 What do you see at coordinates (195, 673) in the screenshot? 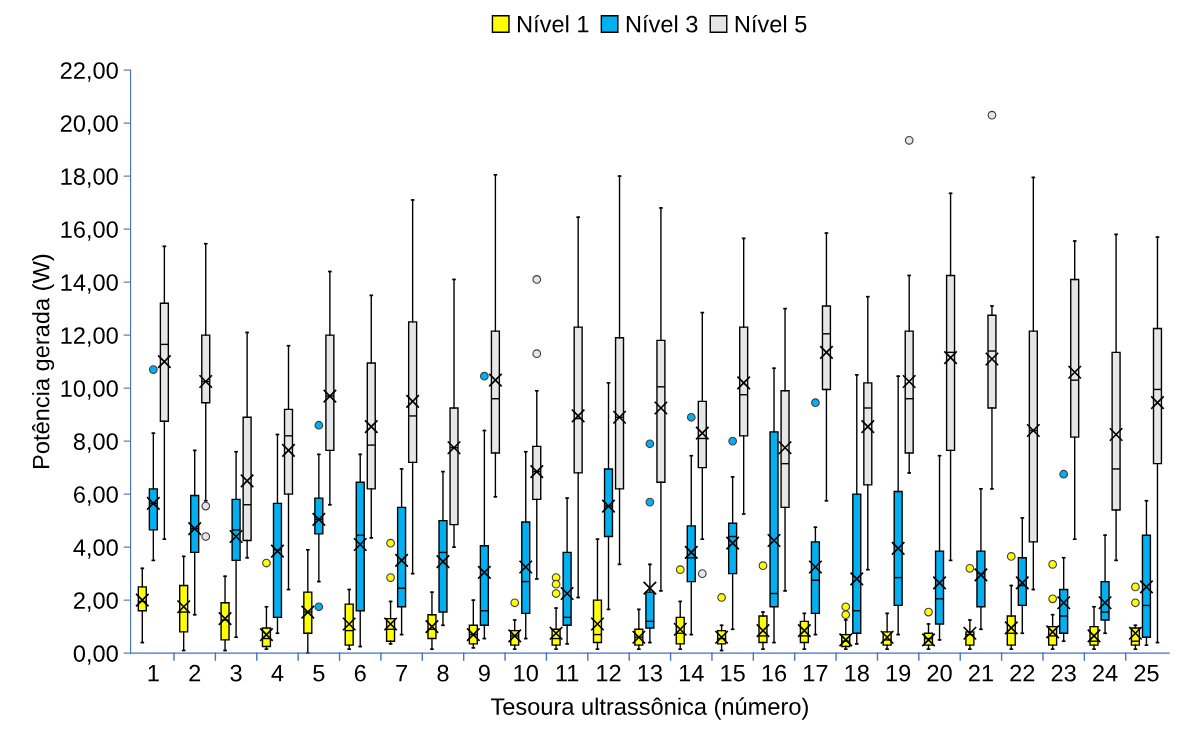
I see `x-tick-label: 2` at bounding box center [195, 673].